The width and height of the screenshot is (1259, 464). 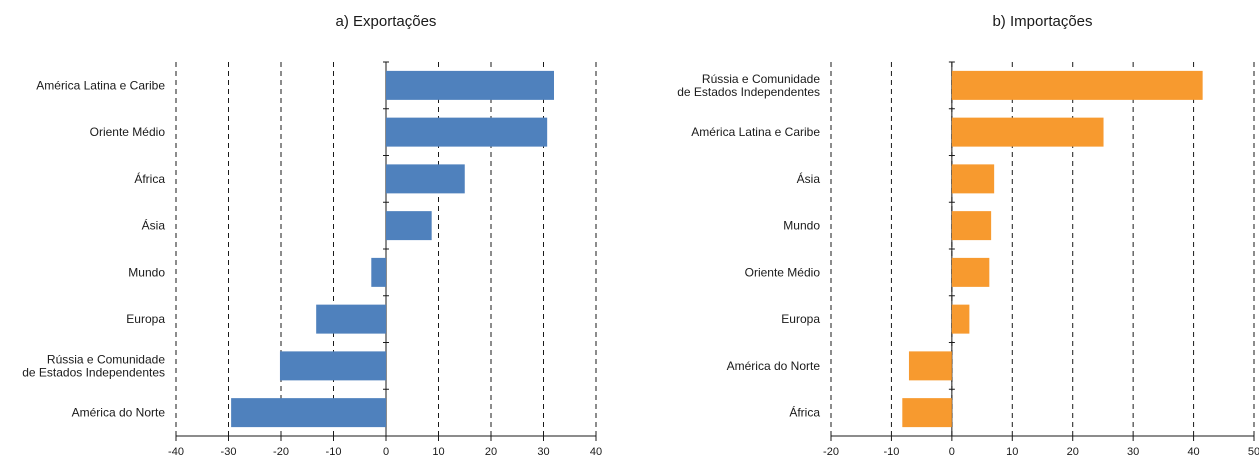 I want to click on undefined-chart-title: a) Exportações, so click(x=386, y=21).